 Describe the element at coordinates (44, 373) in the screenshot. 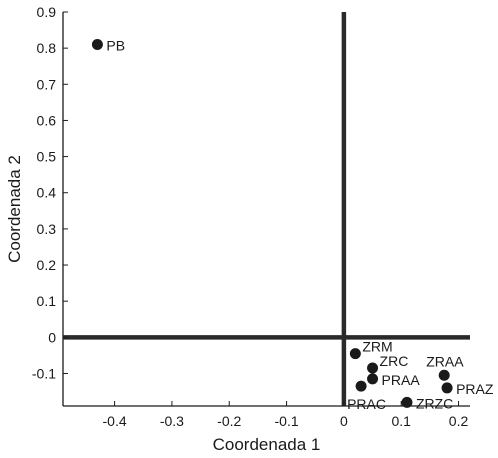

I see `y-tick-label: -0.1` at that location.